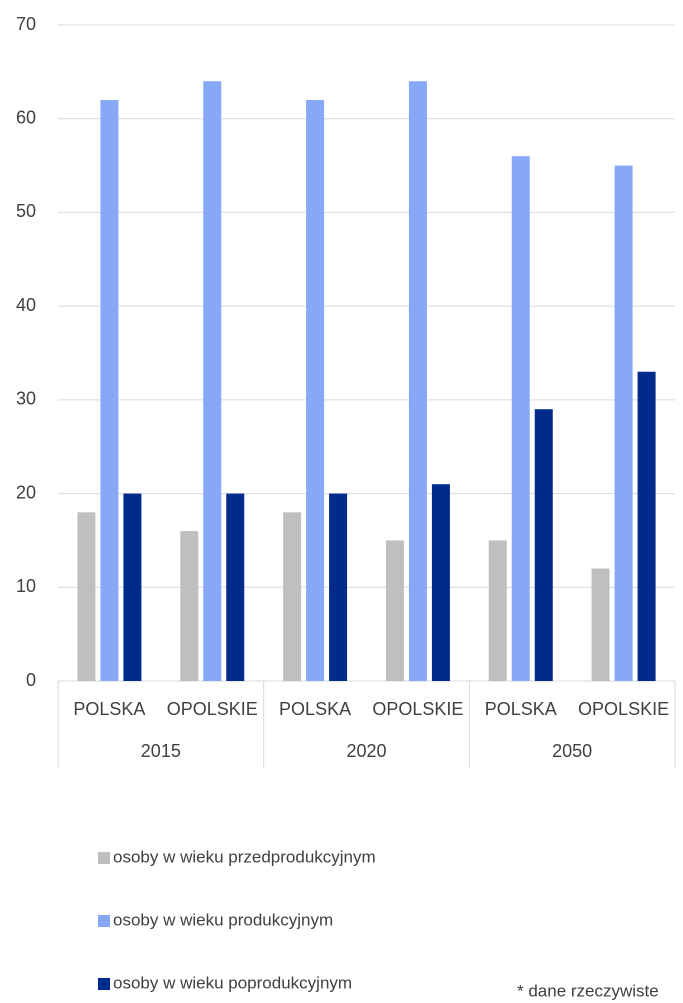 Image resolution: width=683 pixels, height=1003 pixels. I want to click on y-tick-label: 0, so click(31, 680).